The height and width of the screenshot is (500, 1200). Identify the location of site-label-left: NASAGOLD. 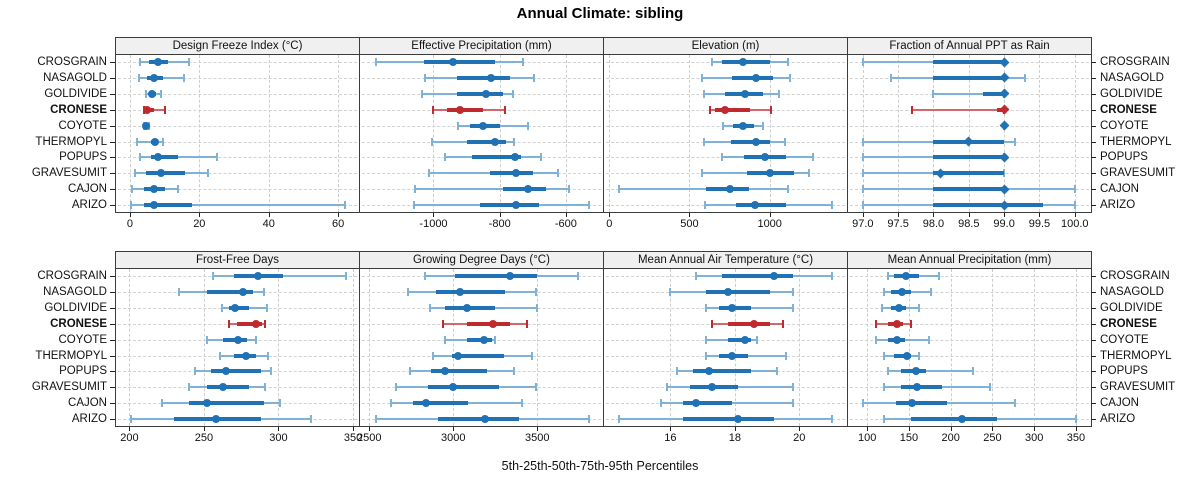
(75, 291).